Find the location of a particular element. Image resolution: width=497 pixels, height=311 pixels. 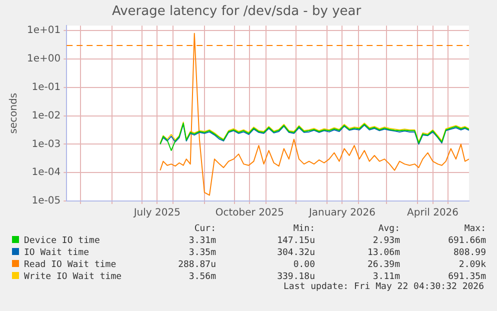

y-axis-title: seconds is located at coordinates (14, 113).